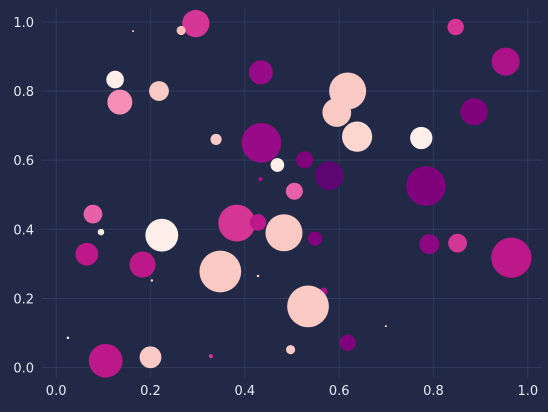 This screenshot has width=548, height=412. Describe the element at coordinates (23, 196) in the screenshot. I see `y-axis-ticks: 0.0 0.2 0.4 0.6 0.8 1.0` at that location.